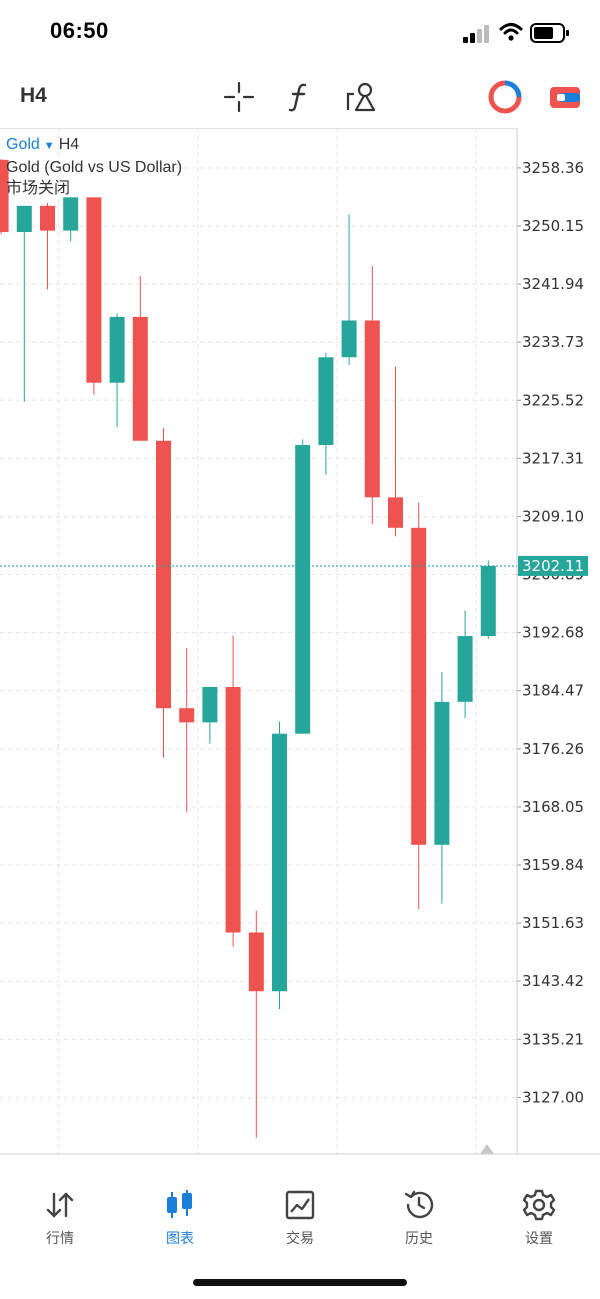 This screenshot has height=1299, width=600. Describe the element at coordinates (300, 1205) in the screenshot. I see `trade-chart-icon` at that location.